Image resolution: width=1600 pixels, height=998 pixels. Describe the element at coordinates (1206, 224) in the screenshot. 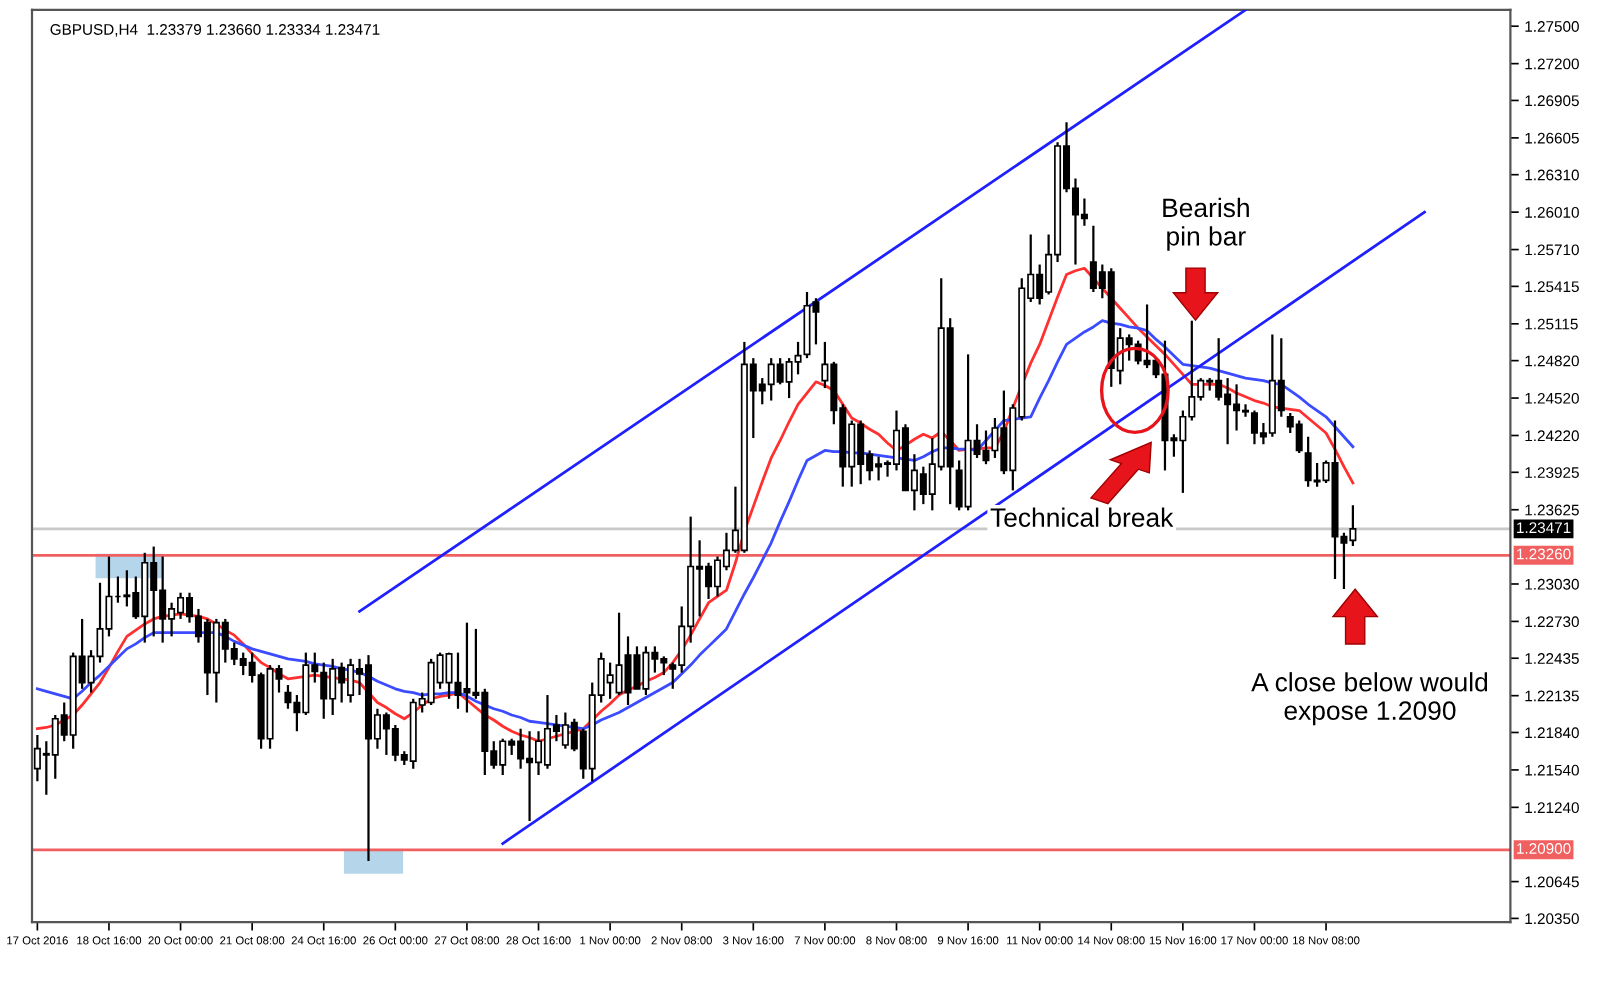

I see `annotation: Bearish pin bar` at that location.